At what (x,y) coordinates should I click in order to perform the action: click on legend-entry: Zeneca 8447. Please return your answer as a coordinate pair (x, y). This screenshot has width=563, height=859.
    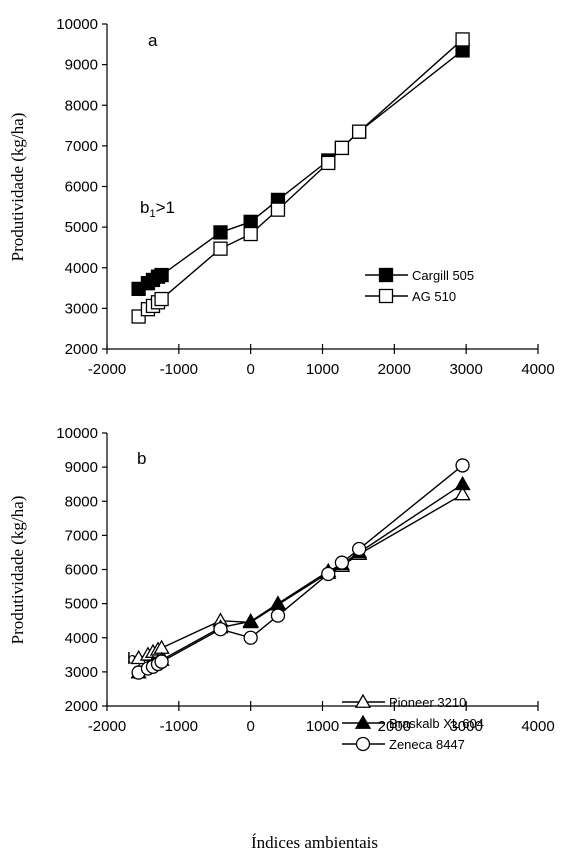
    Looking at the image, I should click on (403, 744).